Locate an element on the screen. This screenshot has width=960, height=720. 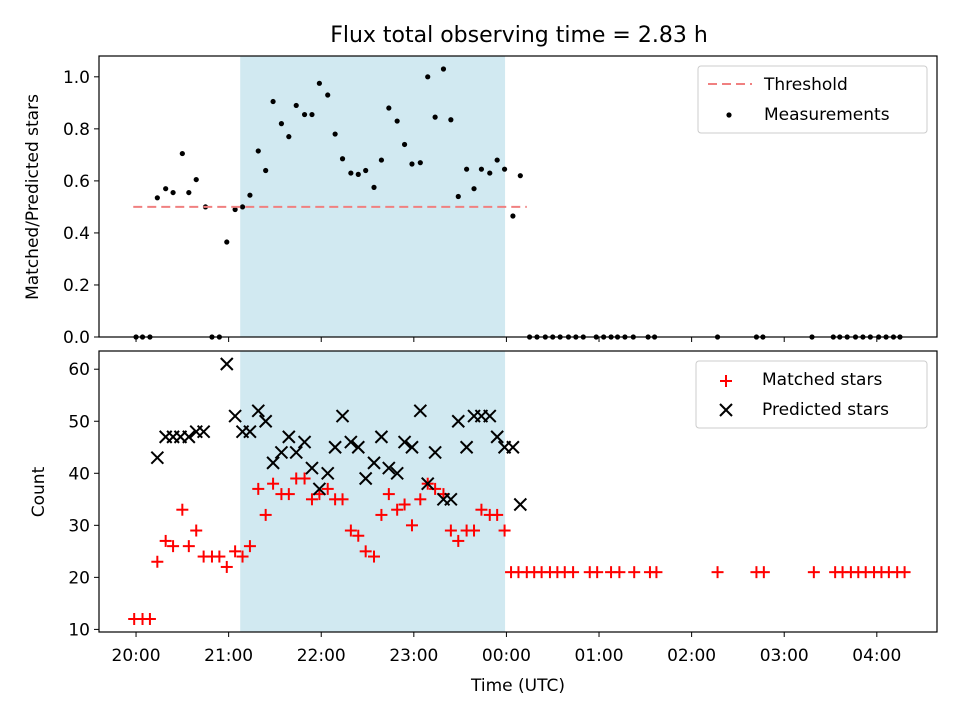
top-legend-box is located at coordinates (812, 99).